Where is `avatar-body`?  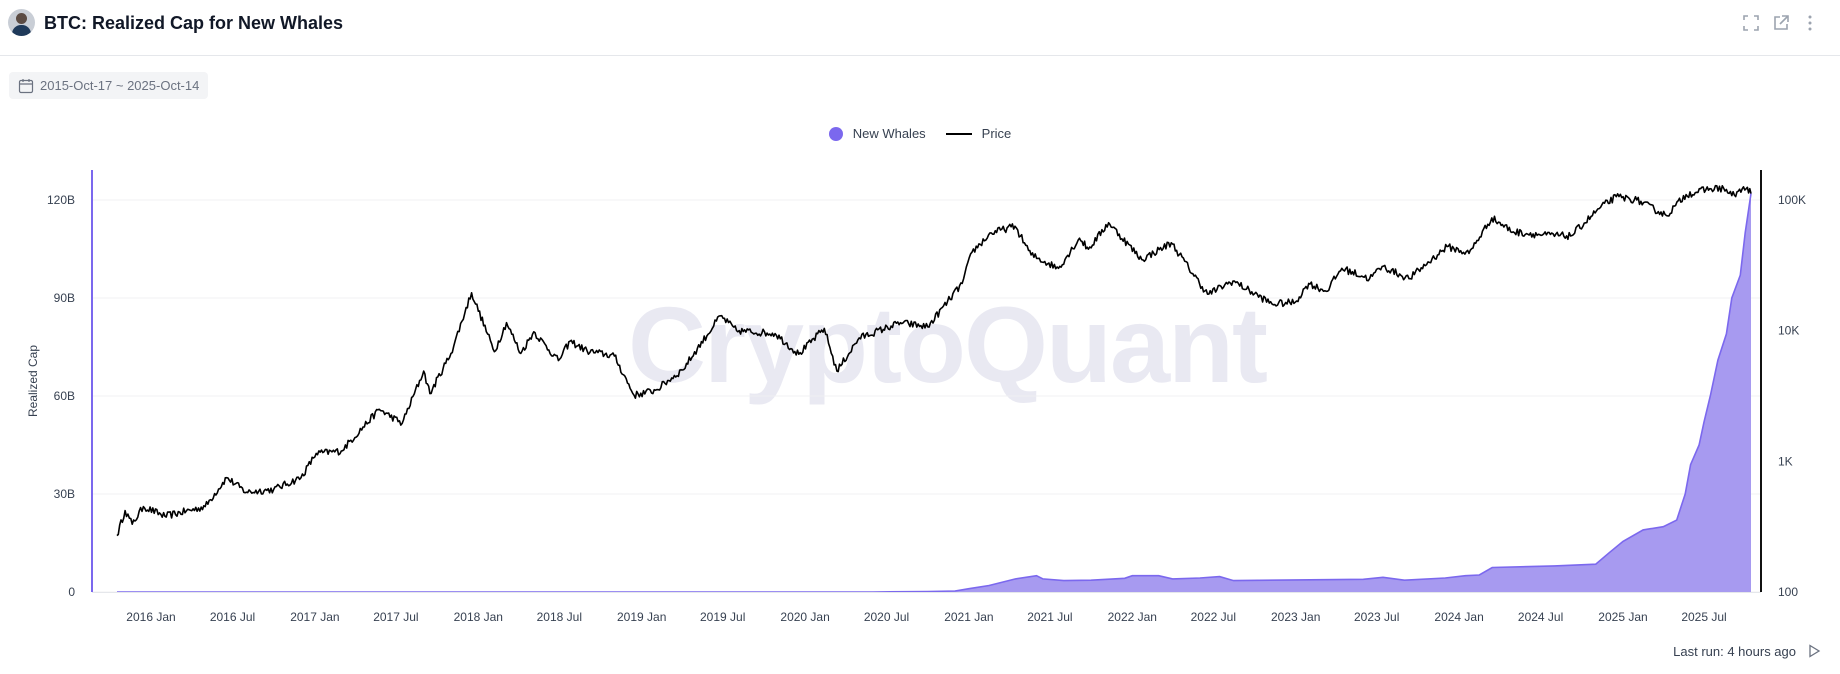
avatar-body is located at coordinates (21, 30).